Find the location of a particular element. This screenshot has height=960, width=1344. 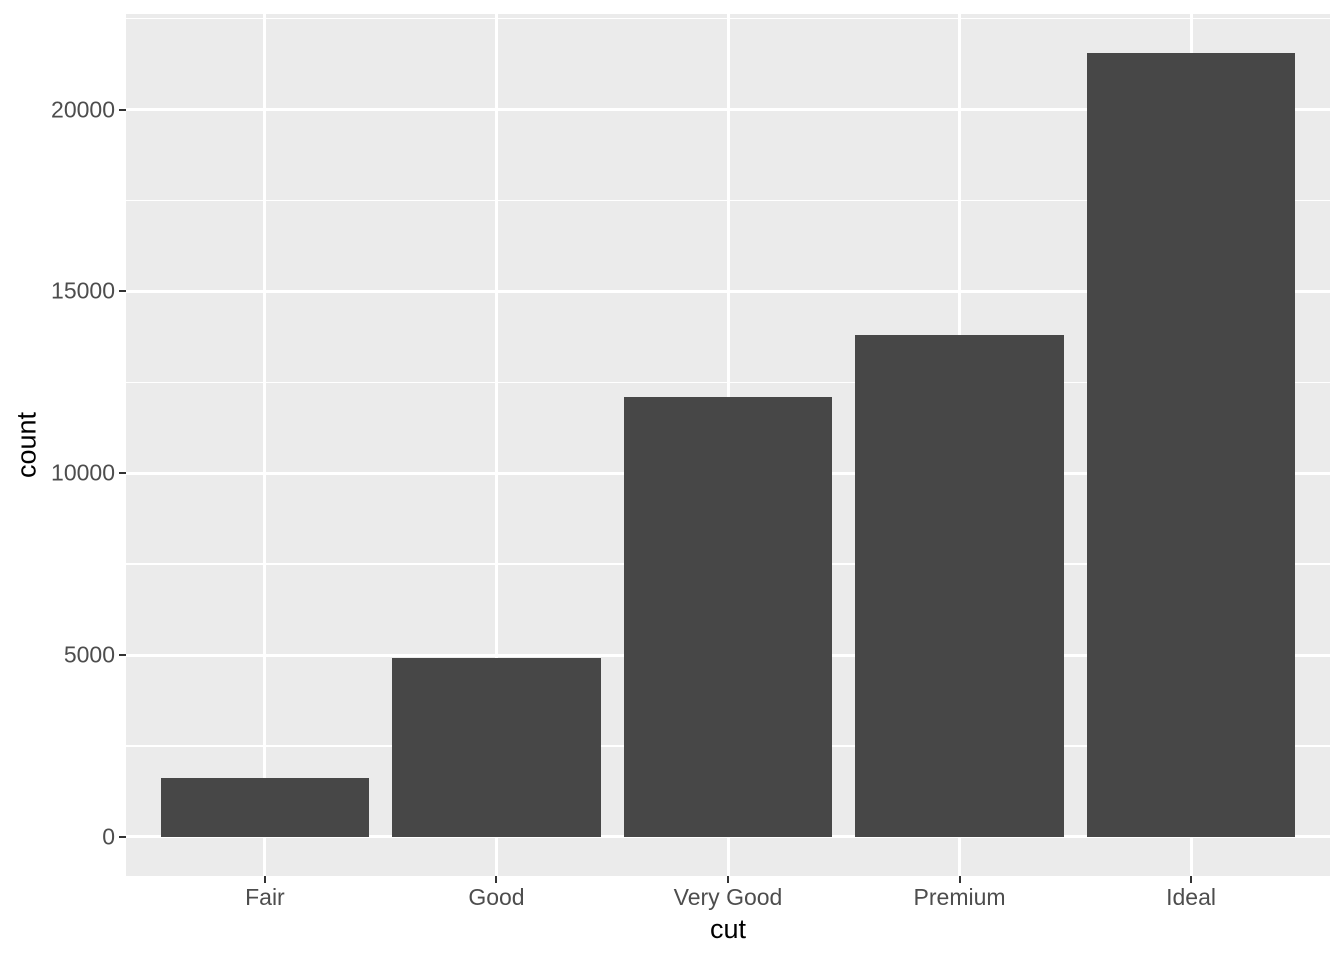

x-tick-label: Ideal is located at coordinates (1191, 897).